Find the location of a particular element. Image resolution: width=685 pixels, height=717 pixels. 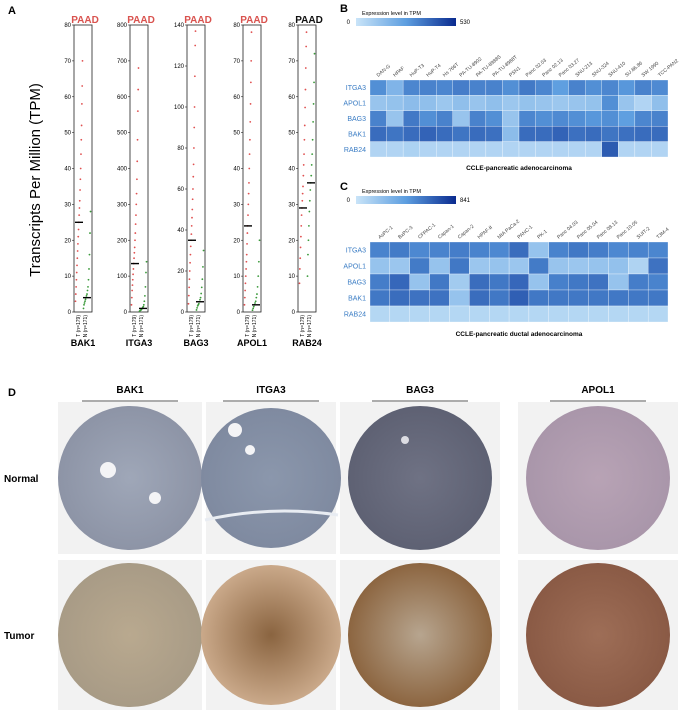

column-label: HuP-T3 is located at coordinates (417, 71).